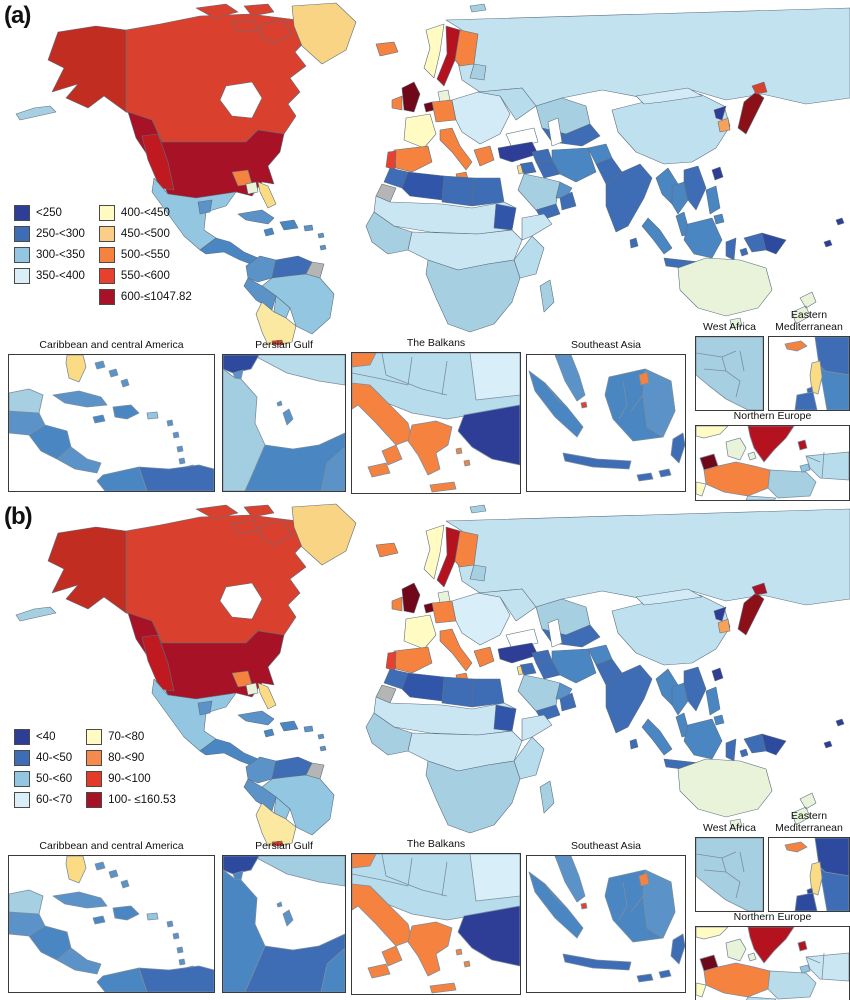  What do you see at coordinates (737, 479) in the screenshot?
I see `germanyN-region` at bounding box center [737, 479].